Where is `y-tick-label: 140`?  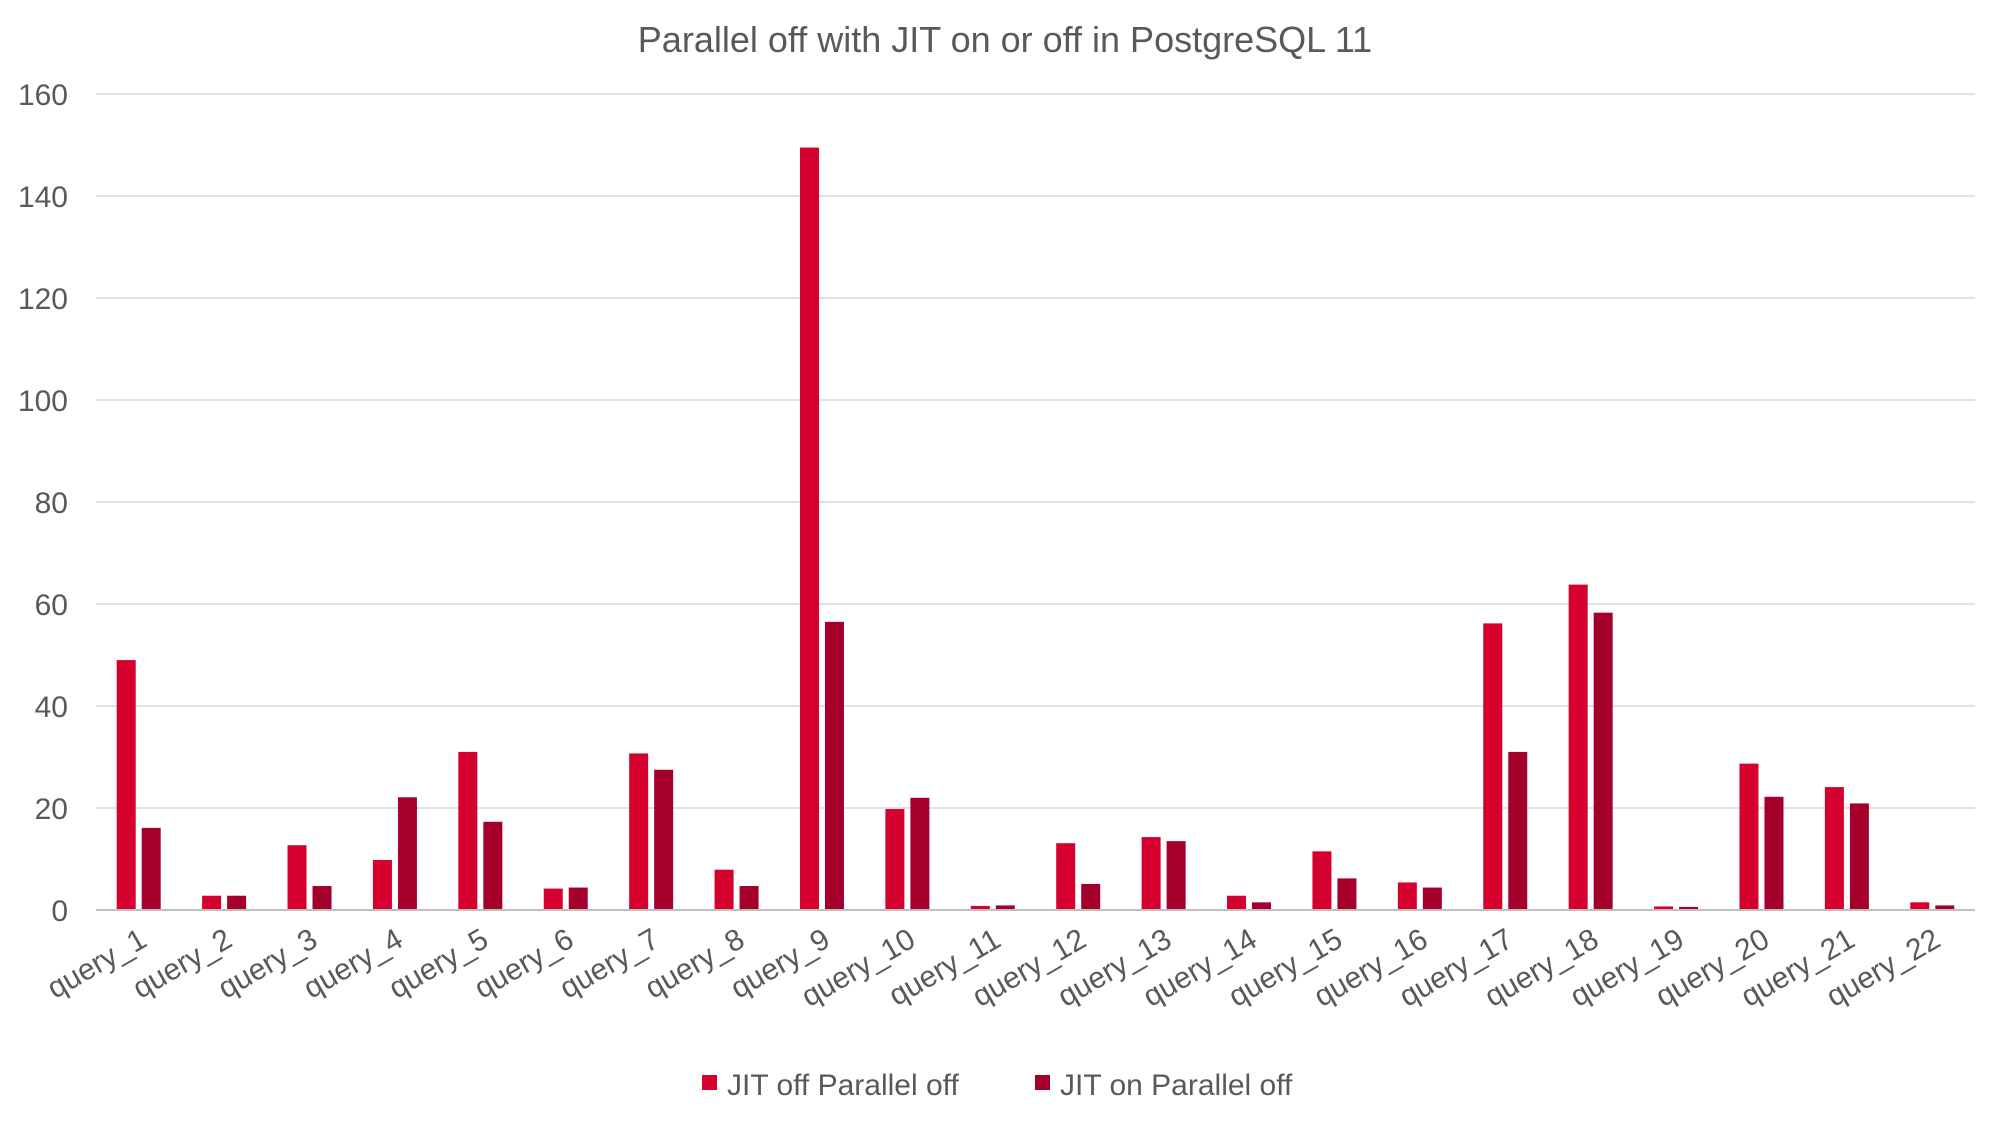 y-tick-label: 140 is located at coordinates (43, 197).